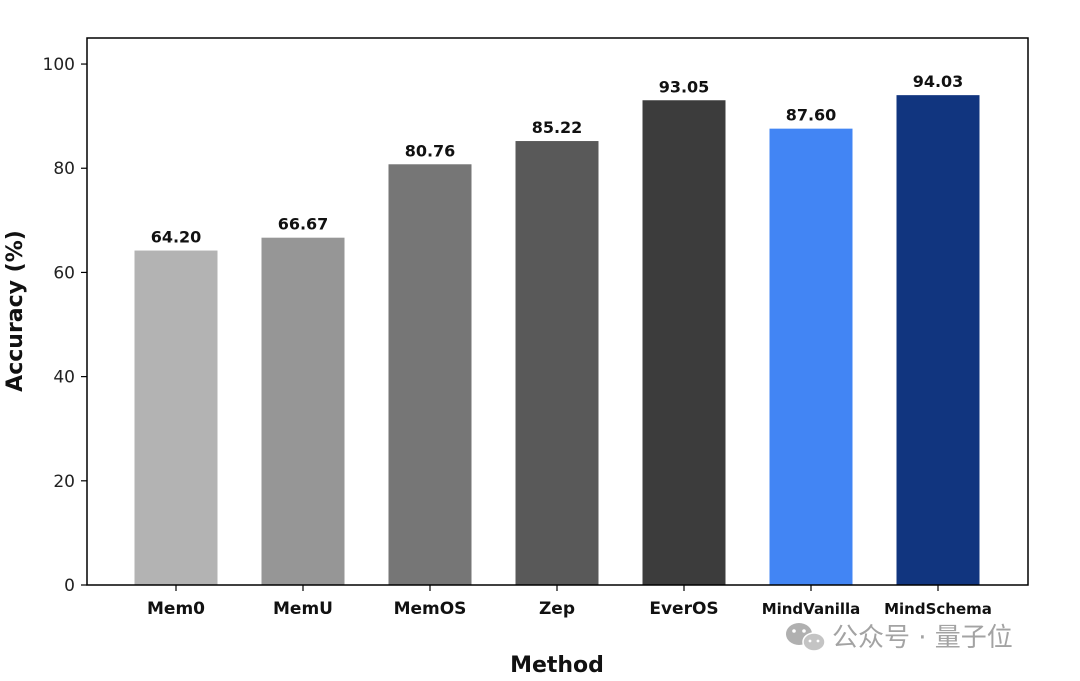 This screenshot has height=681, width=1080. I want to click on bar-mindschema, so click(938, 340).